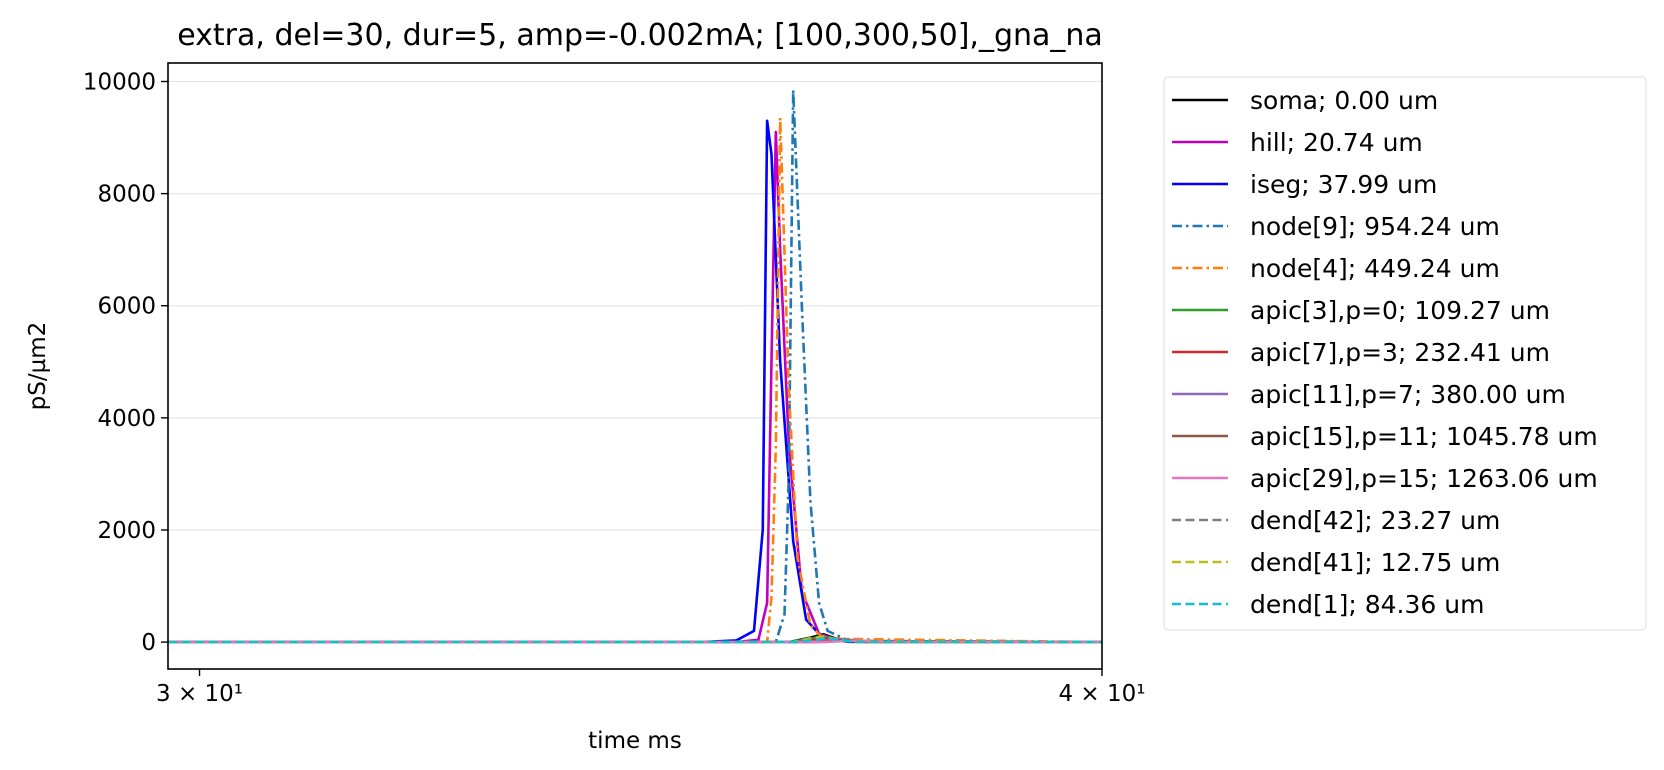 This screenshot has width=1664, height=770. Describe the element at coordinates (1400, 310) in the screenshot. I see `legend-label-5: apic[3],p=0; 109.27 um` at that location.